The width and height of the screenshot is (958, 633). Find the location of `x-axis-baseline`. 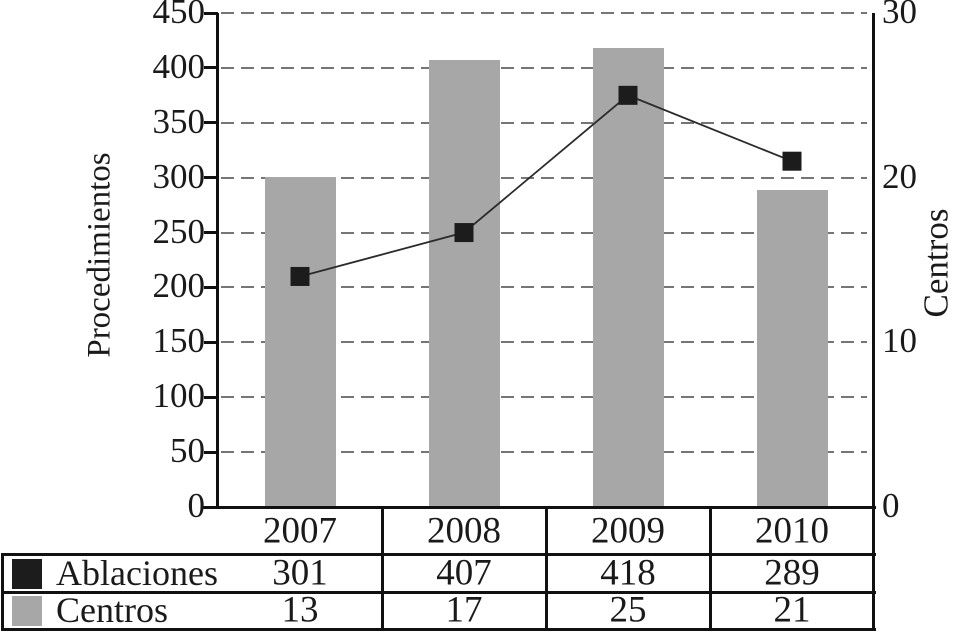

x-axis-baseline is located at coordinates (539, 507).